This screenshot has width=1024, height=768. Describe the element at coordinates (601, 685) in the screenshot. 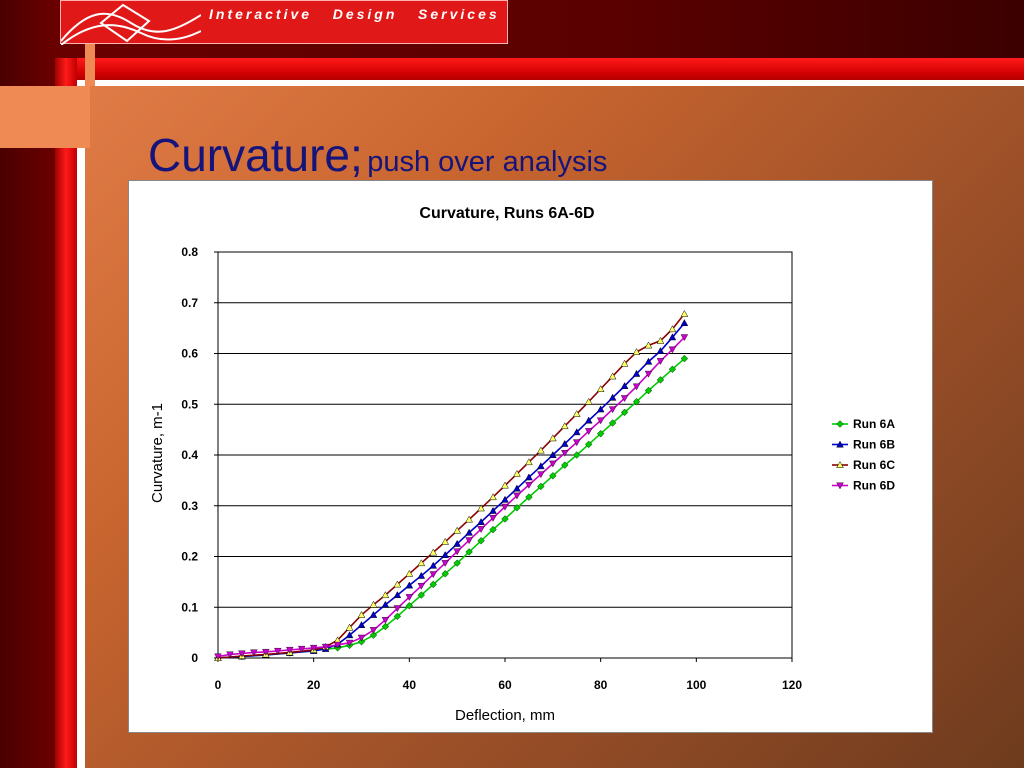

I see `x-tick-label: 80` at that location.